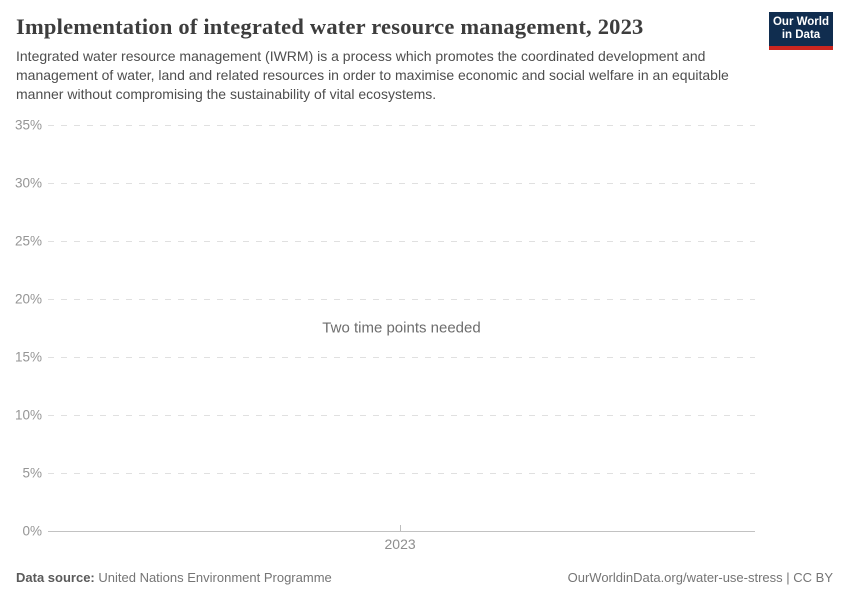 This screenshot has width=850, height=600. I want to click on y-tick-label: 20%, so click(28, 299).